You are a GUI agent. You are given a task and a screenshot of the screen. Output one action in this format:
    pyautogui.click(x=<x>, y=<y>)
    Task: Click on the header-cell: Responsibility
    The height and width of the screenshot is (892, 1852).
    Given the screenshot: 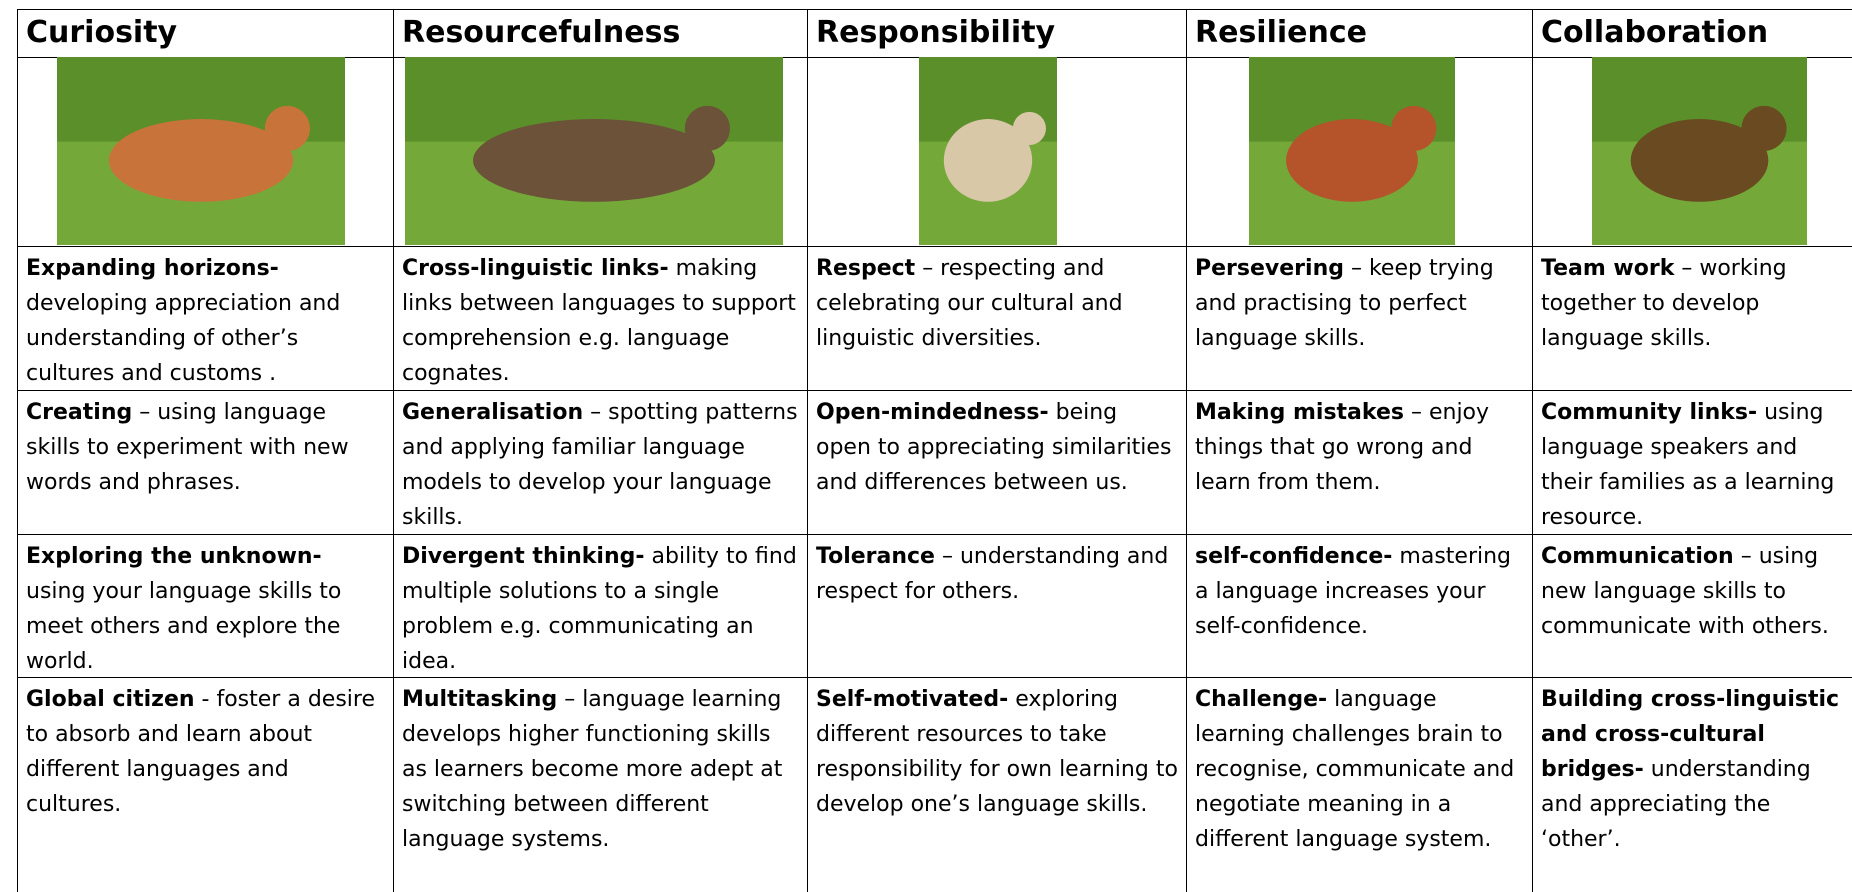 What is the action you would take?
    pyautogui.click(x=997, y=33)
    